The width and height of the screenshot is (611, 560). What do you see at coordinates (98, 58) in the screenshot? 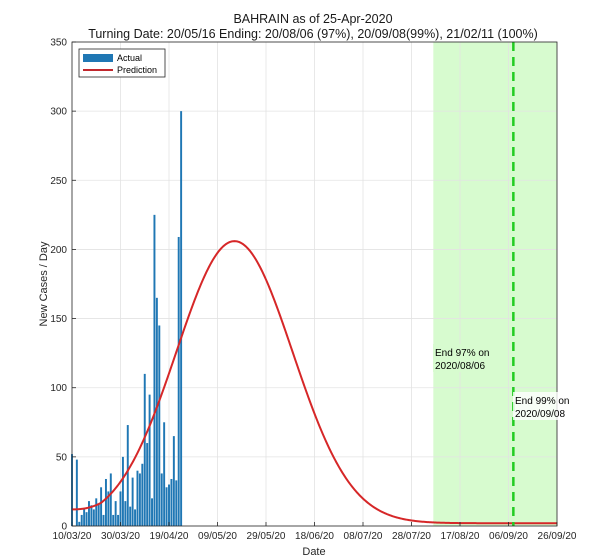
I see `legend-actual-swatch` at bounding box center [98, 58].